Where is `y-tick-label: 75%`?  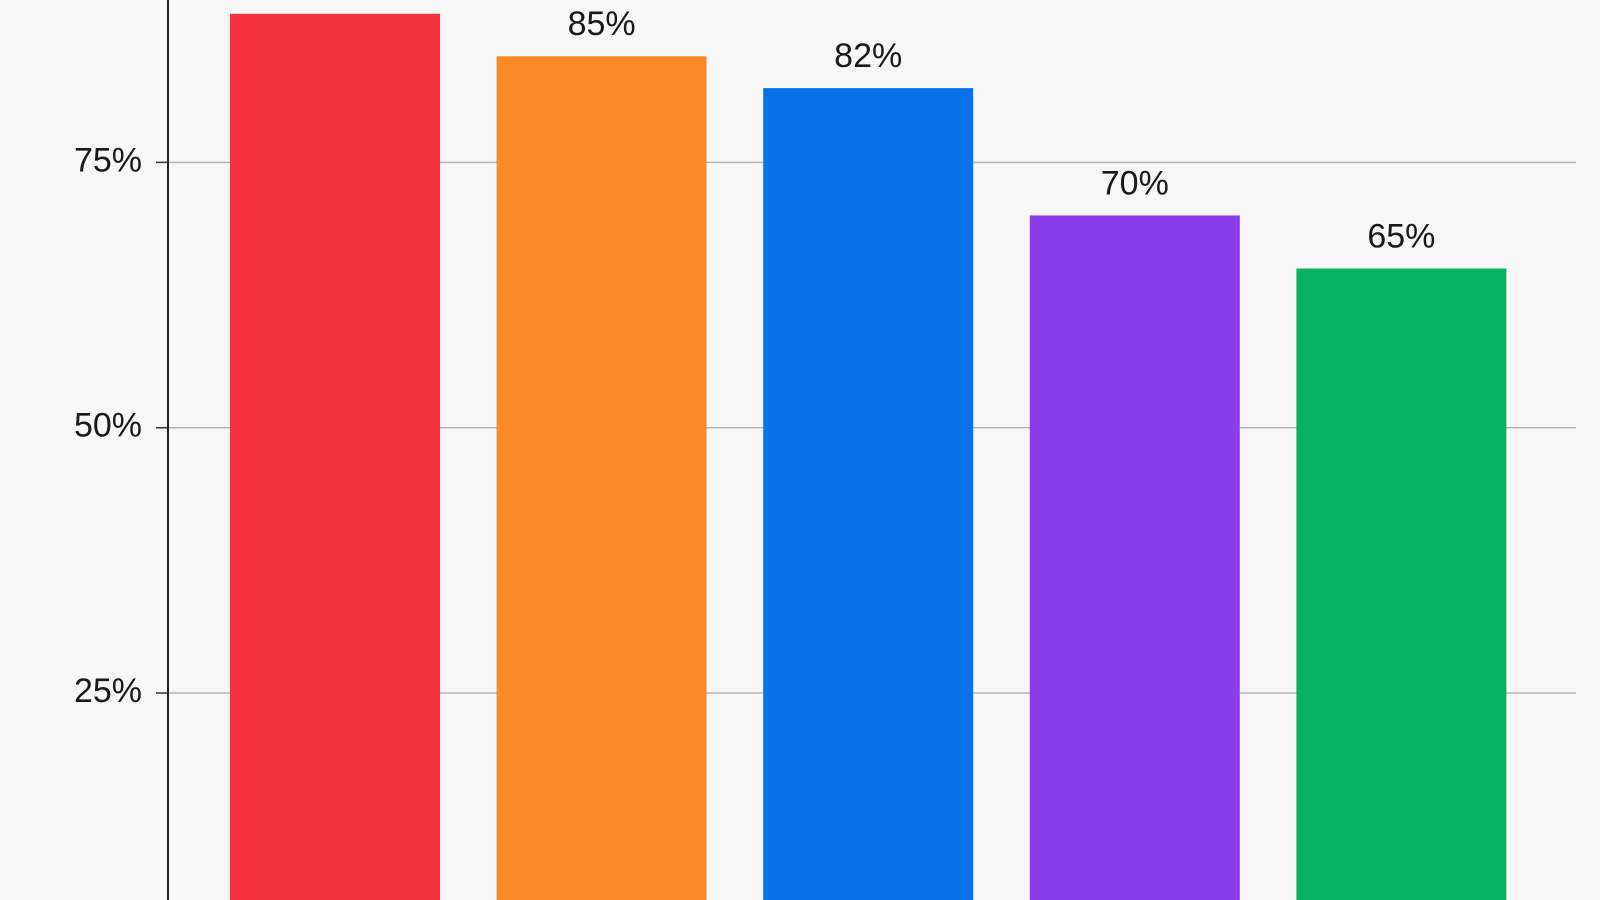
y-tick-label: 75% is located at coordinates (108, 160).